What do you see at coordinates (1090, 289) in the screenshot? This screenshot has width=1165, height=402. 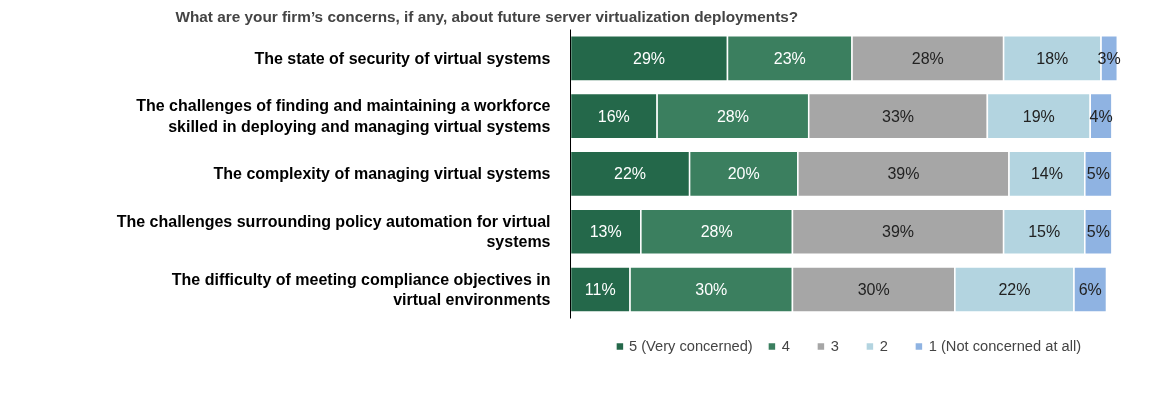 I see `data-label: 6%` at bounding box center [1090, 289].